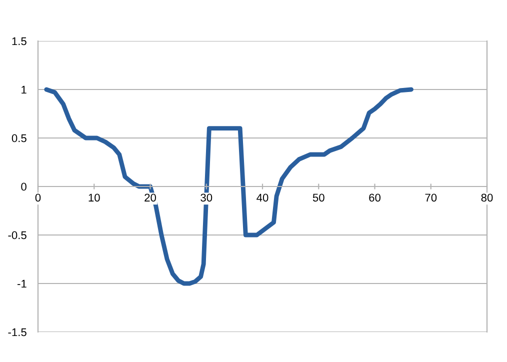 This screenshot has height=362, width=507. Describe the element at coordinates (38, 198) in the screenshot. I see `x-tick-label: 0` at that location.